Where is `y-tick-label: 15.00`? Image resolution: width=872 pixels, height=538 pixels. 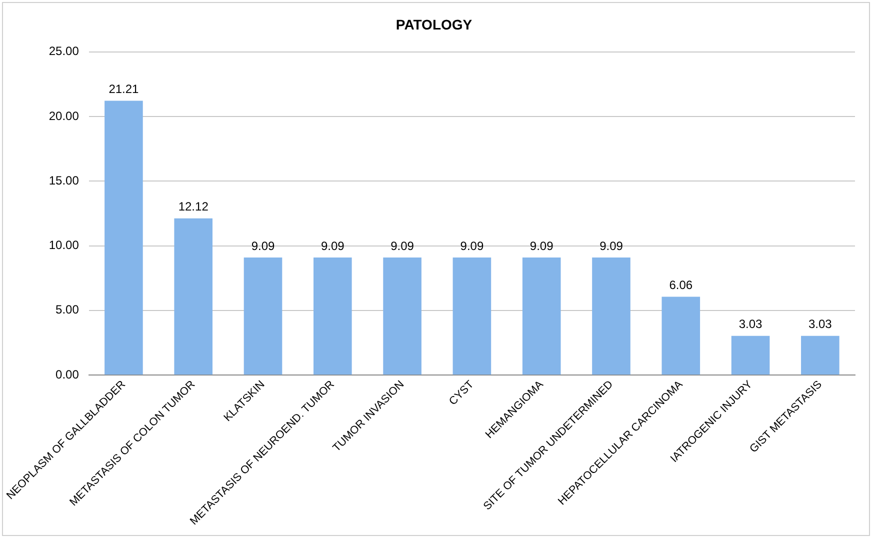
y-tick-label: 15.00 is located at coordinates (64, 180).